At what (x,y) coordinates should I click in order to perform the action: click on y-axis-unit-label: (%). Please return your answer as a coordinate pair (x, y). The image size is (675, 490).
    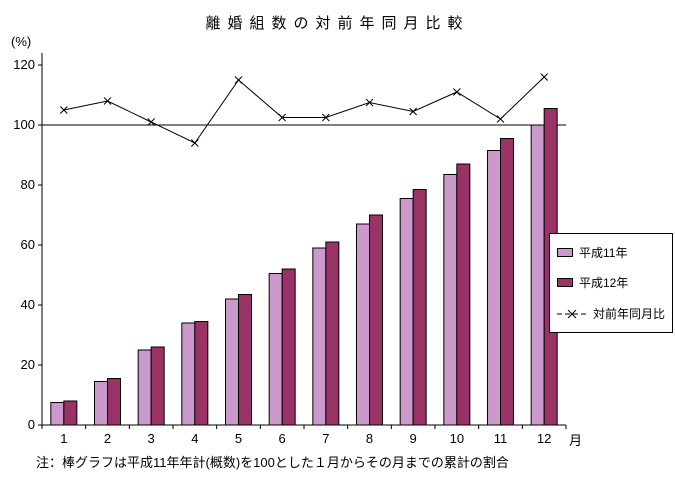
    Looking at the image, I should click on (21, 41).